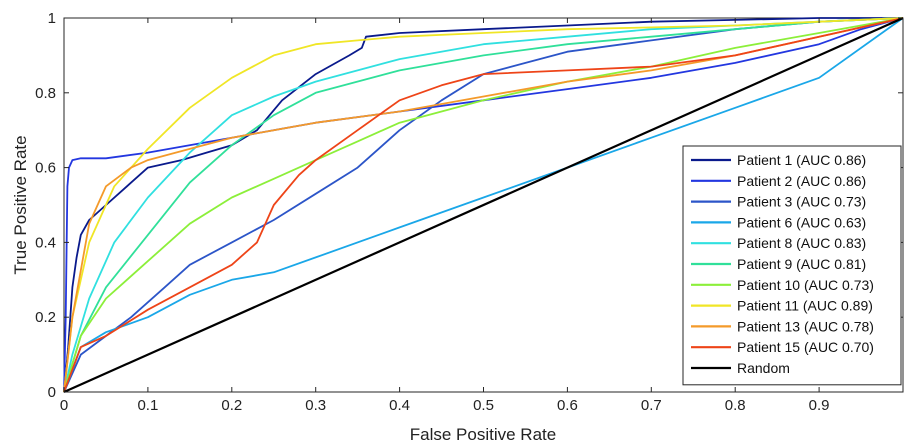  I want to click on legend-box, so click(792, 265).